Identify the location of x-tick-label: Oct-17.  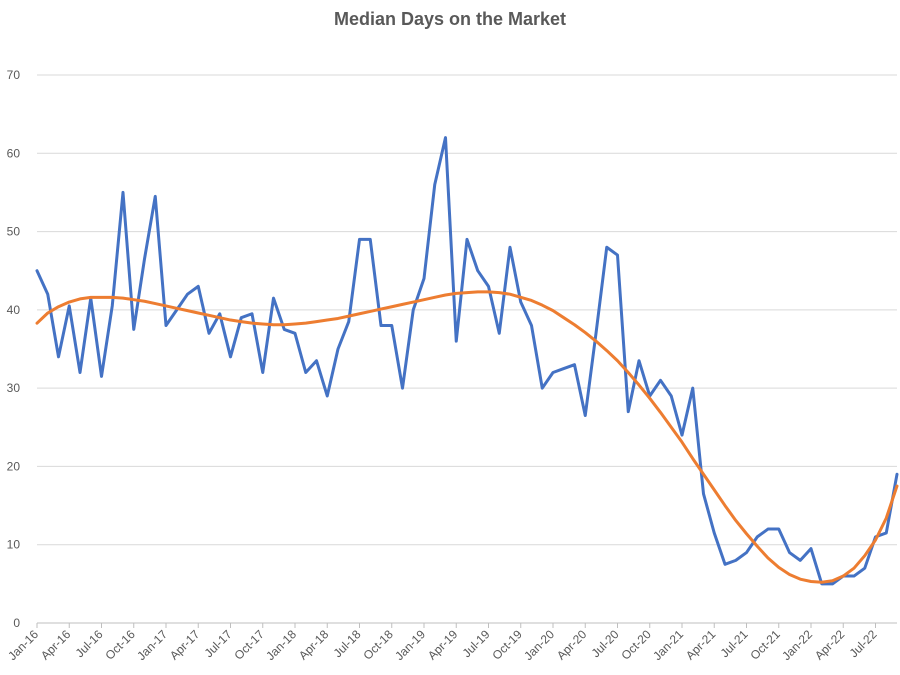
(250, 645).